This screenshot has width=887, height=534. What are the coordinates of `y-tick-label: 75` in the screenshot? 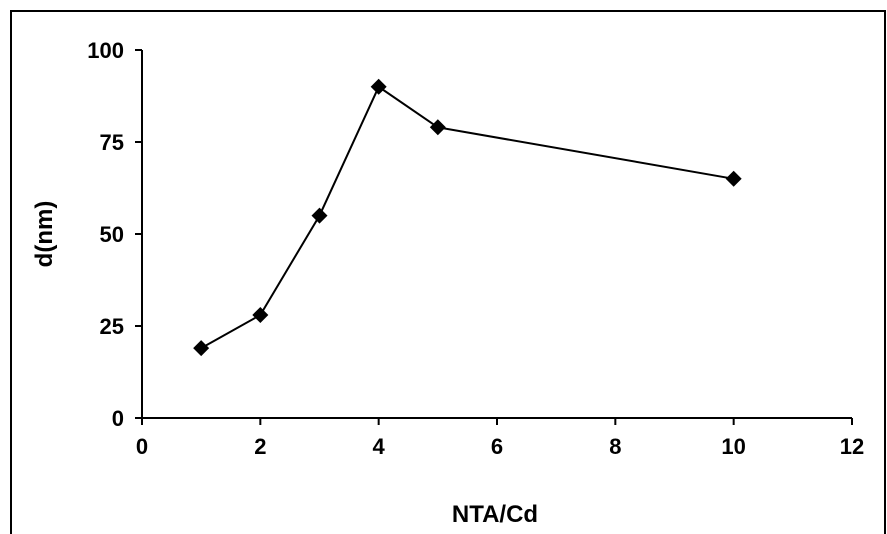 It's located at (112, 142).